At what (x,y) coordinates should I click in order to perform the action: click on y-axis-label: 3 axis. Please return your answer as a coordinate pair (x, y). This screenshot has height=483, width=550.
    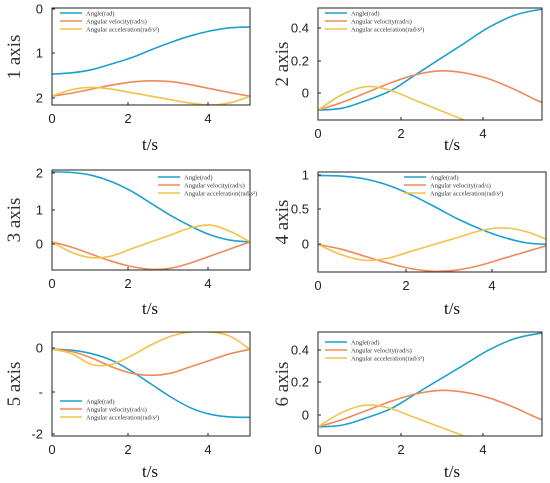
    Looking at the image, I should click on (14, 220).